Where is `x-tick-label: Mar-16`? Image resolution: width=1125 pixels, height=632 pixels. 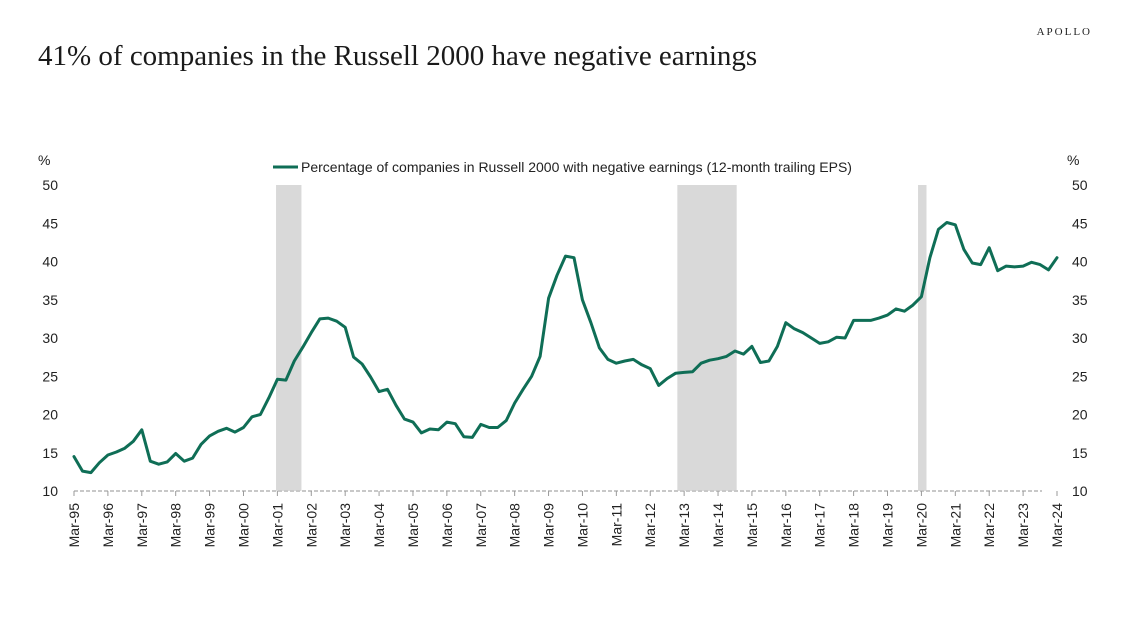
x-tick-label: Mar-16 is located at coordinates (786, 525).